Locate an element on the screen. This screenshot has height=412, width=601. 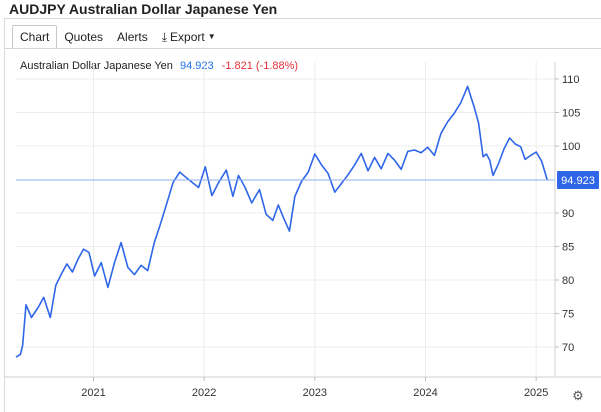
x-tick-label: 2024 is located at coordinates (425, 393).